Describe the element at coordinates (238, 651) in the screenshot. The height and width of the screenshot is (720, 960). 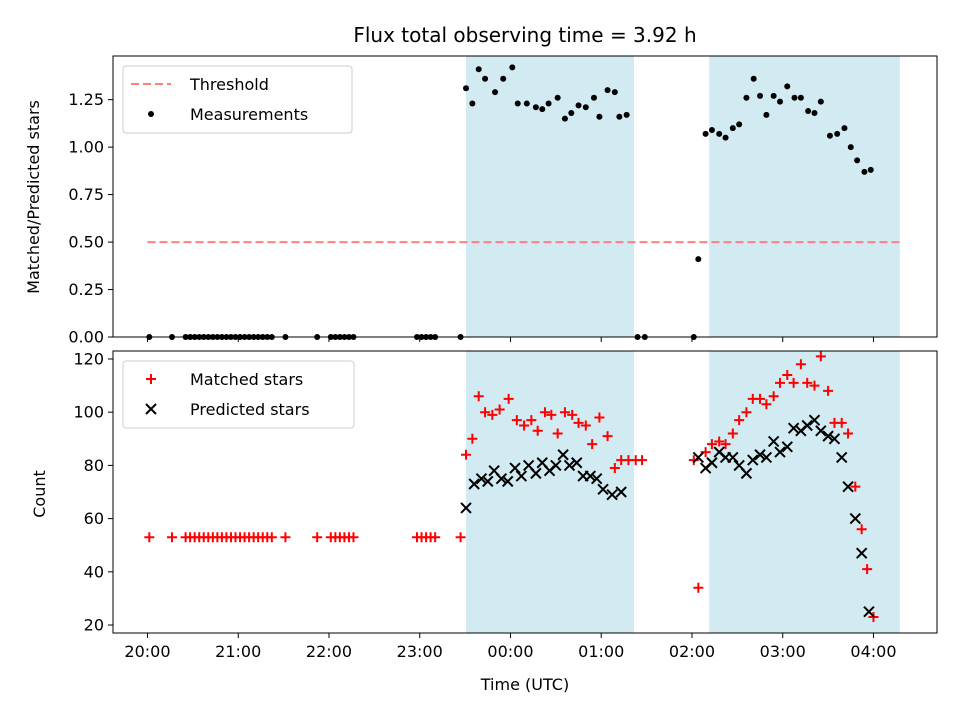
I see `x-tick-label: 21:00` at that location.